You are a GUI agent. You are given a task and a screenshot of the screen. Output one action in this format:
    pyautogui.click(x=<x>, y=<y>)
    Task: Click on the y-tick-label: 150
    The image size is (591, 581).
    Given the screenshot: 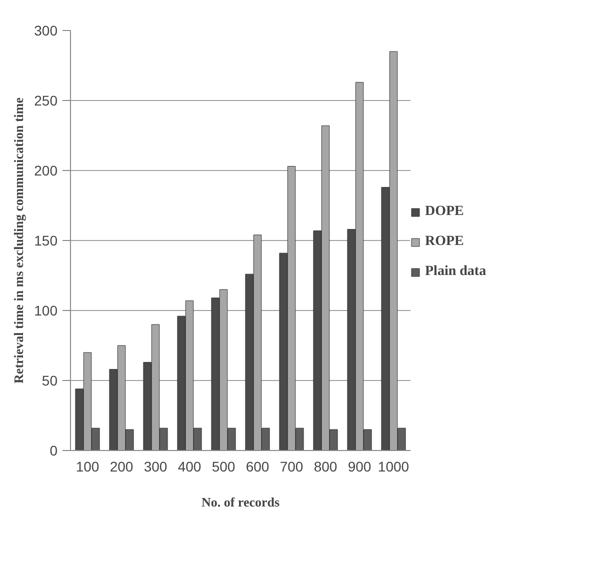 What is the action you would take?
    pyautogui.click(x=46, y=240)
    